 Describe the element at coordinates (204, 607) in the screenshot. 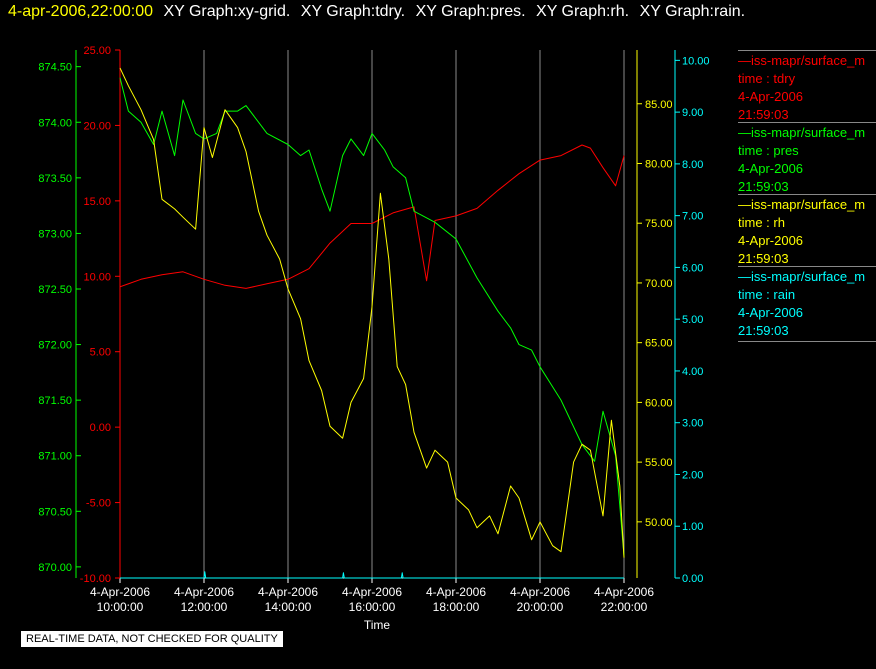

I see `x-tick-label-time: 12:00:00` at that location.